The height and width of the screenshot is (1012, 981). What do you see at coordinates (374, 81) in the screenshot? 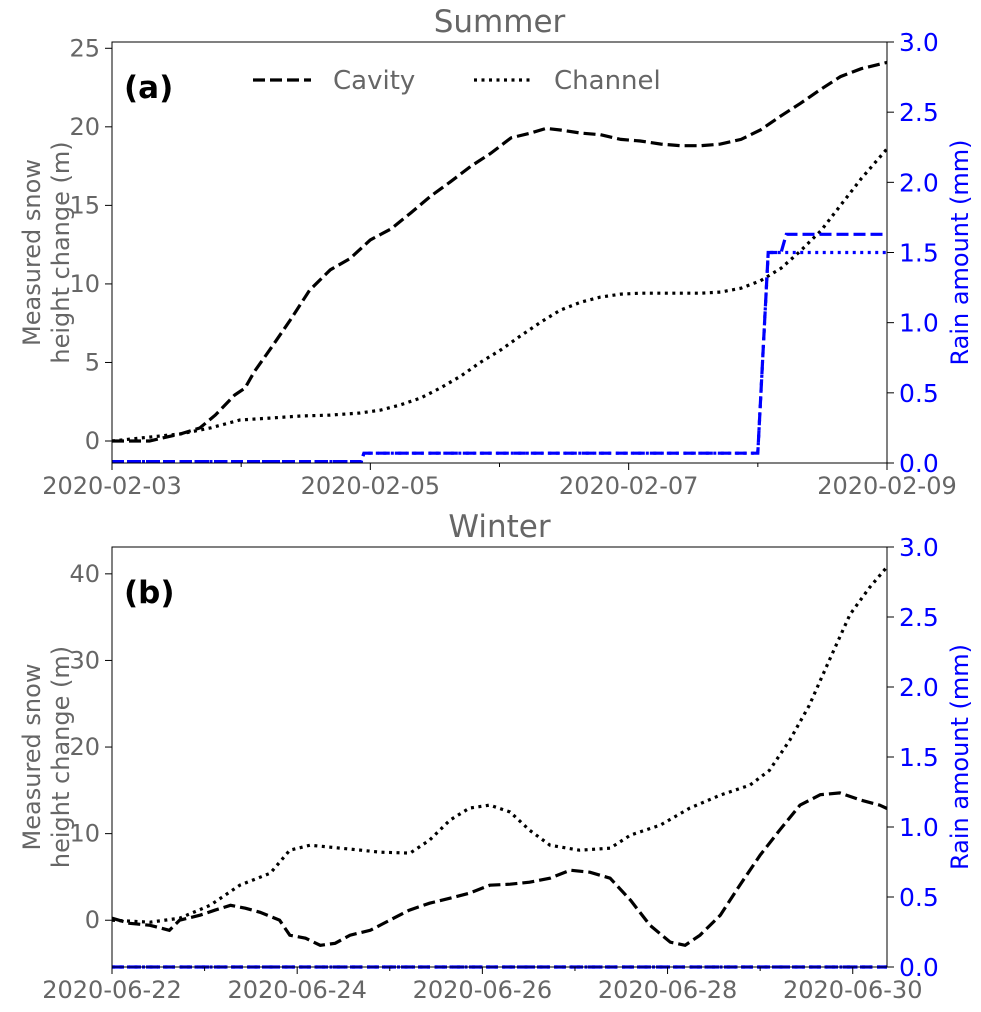
I see `legend-label: Cavity` at bounding box center [374, 81].